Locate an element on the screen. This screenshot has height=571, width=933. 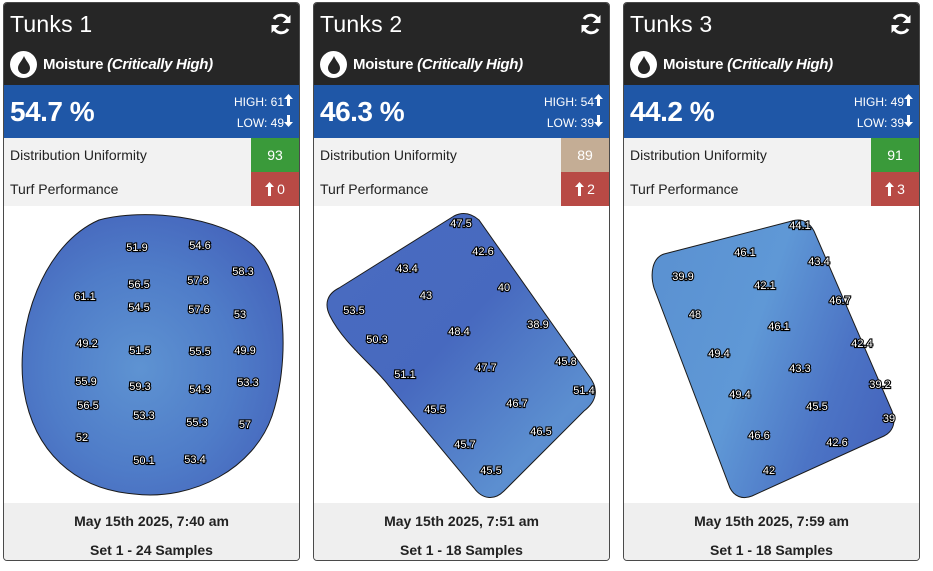
moisture-reading: 57 is located at coordinates (245, 425).